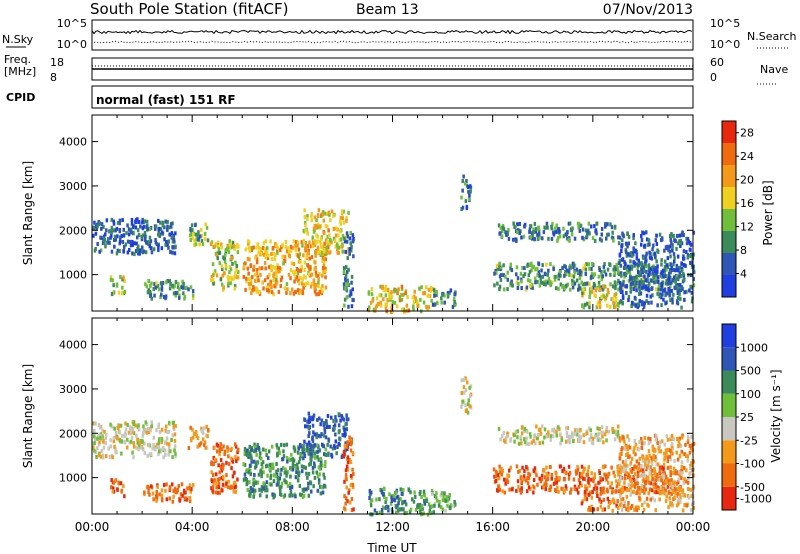 The image size is (800, 554). What do you see at coordinates (73, 478) in the screenshot?
I see `y-tick-label: 1000` at bounding box center [73, 478].